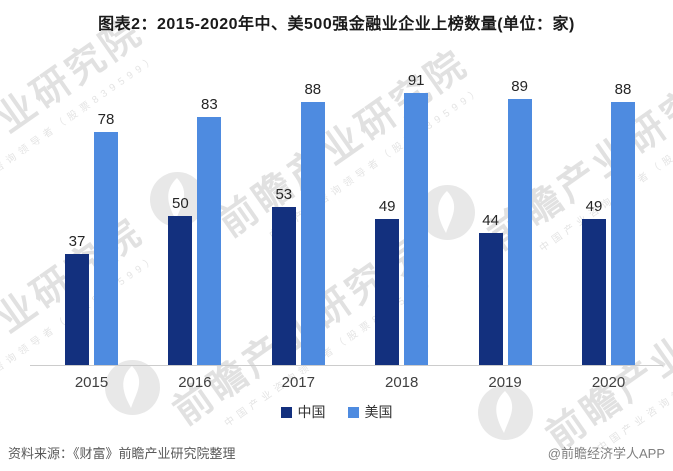  What do you see at coordinates (336, 452) in the screenshot?
I see `footer: 资料来源：《财富》前瞻产业研究院整理 @前瞻经济学人APP` at bounding box center [336, 452].